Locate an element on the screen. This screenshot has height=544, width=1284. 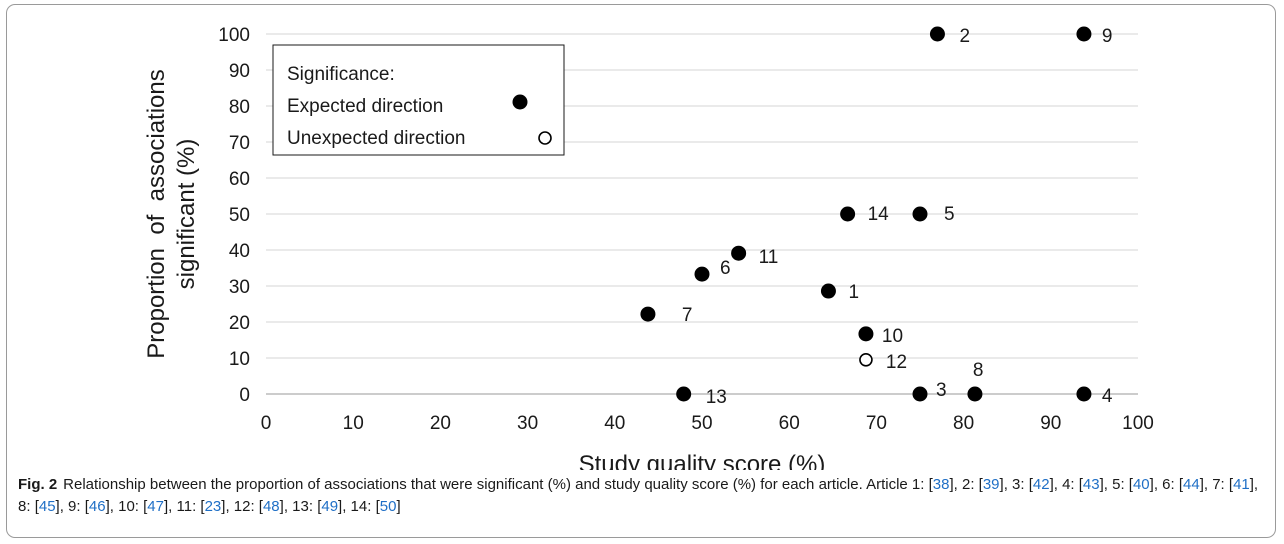
figure-label: Fig. 2 is located at coordinates (38, 484).